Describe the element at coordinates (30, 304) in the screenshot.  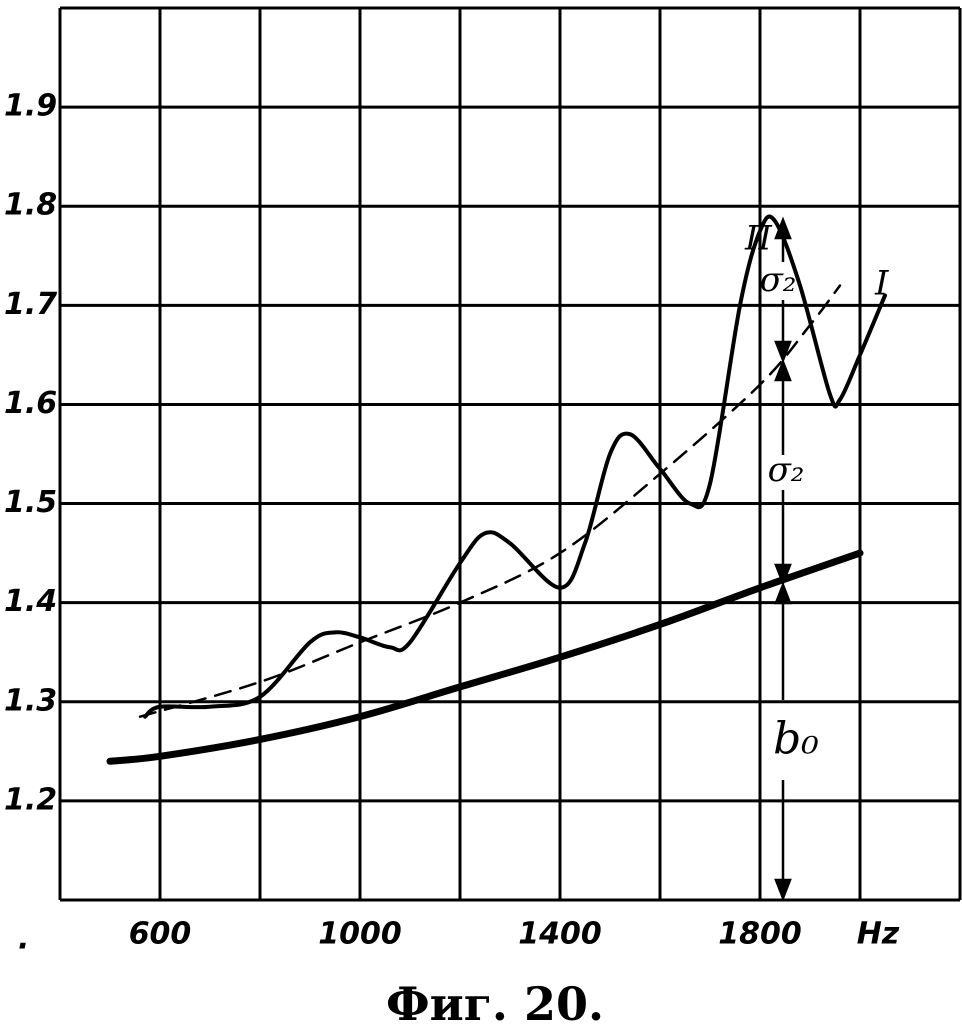
I see `y-tick-label: 1.7` at that location.